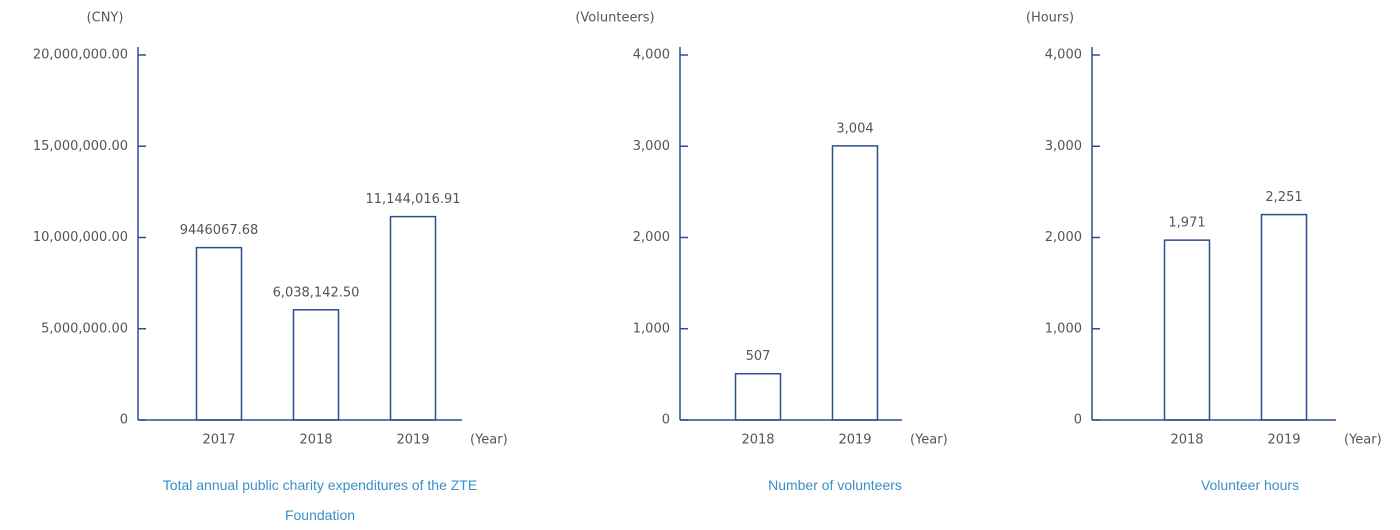 Image resolution: width=1400 pixels, height=530 pixels. I want to click on chart-title: Volunteer hours, so click(1250, 485).